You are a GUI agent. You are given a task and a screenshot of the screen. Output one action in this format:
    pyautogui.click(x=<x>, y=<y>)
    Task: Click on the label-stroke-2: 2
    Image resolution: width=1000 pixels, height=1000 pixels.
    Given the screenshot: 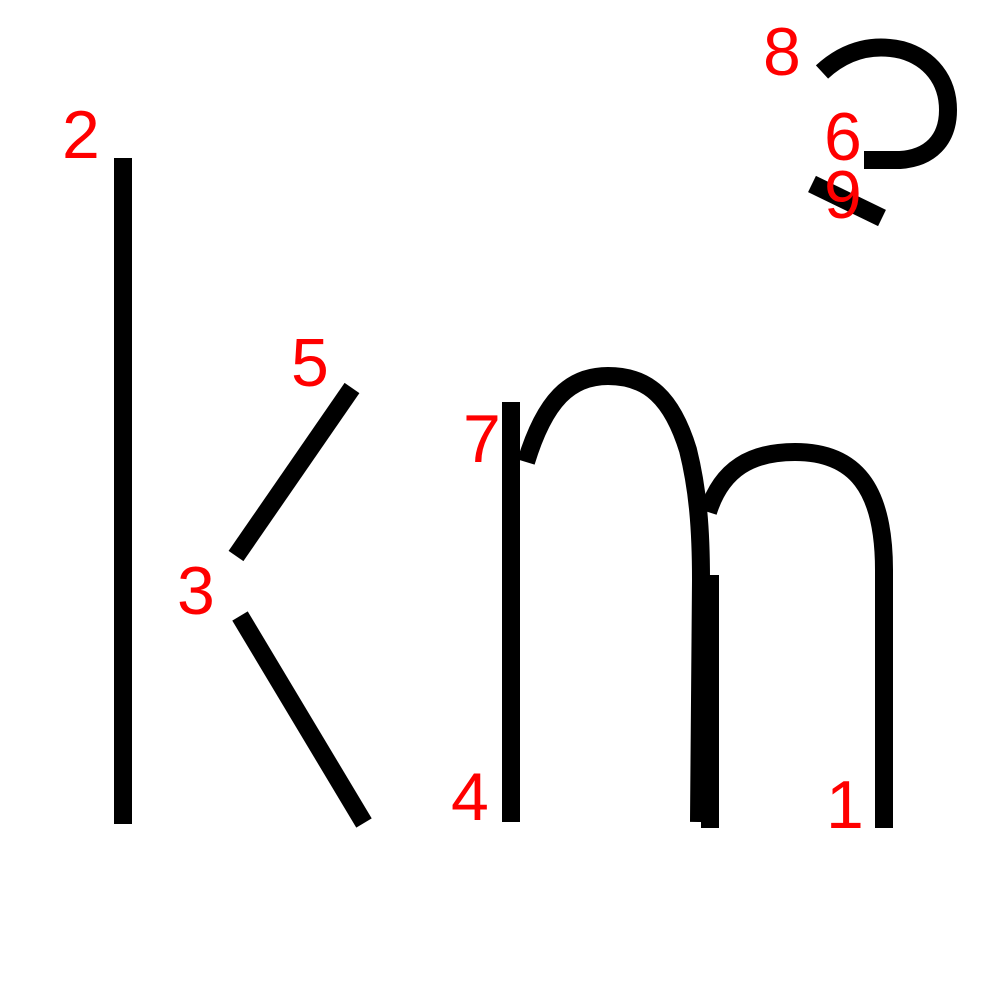 What is the action you would take?
    pyautogui.click(x=81, y=135)
    